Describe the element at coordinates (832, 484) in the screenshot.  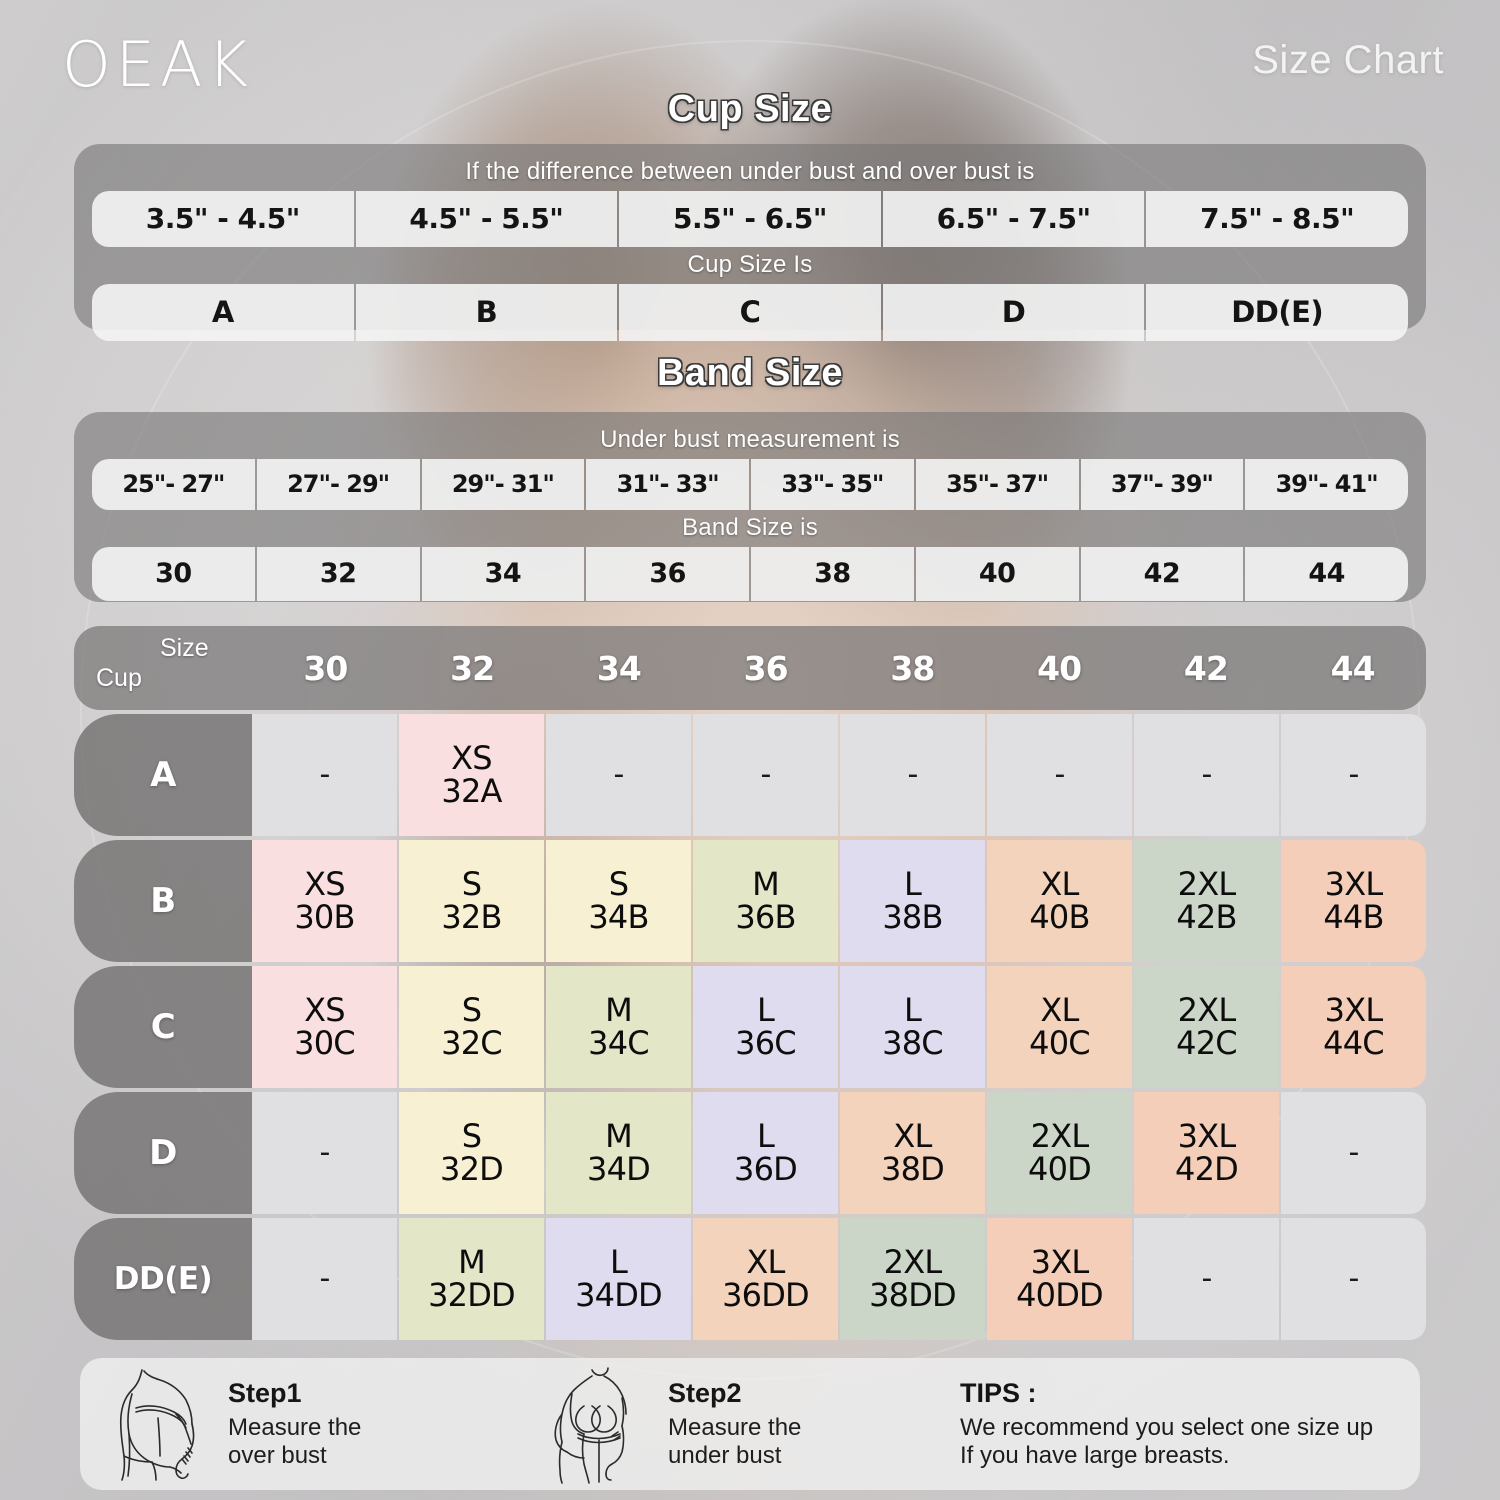
I see `band-range-cell-4: 33"- 35"` at that location.